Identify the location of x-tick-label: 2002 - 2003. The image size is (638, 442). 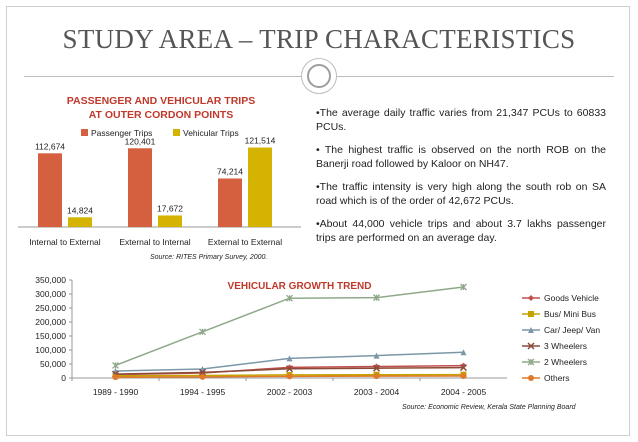
(290, 392).